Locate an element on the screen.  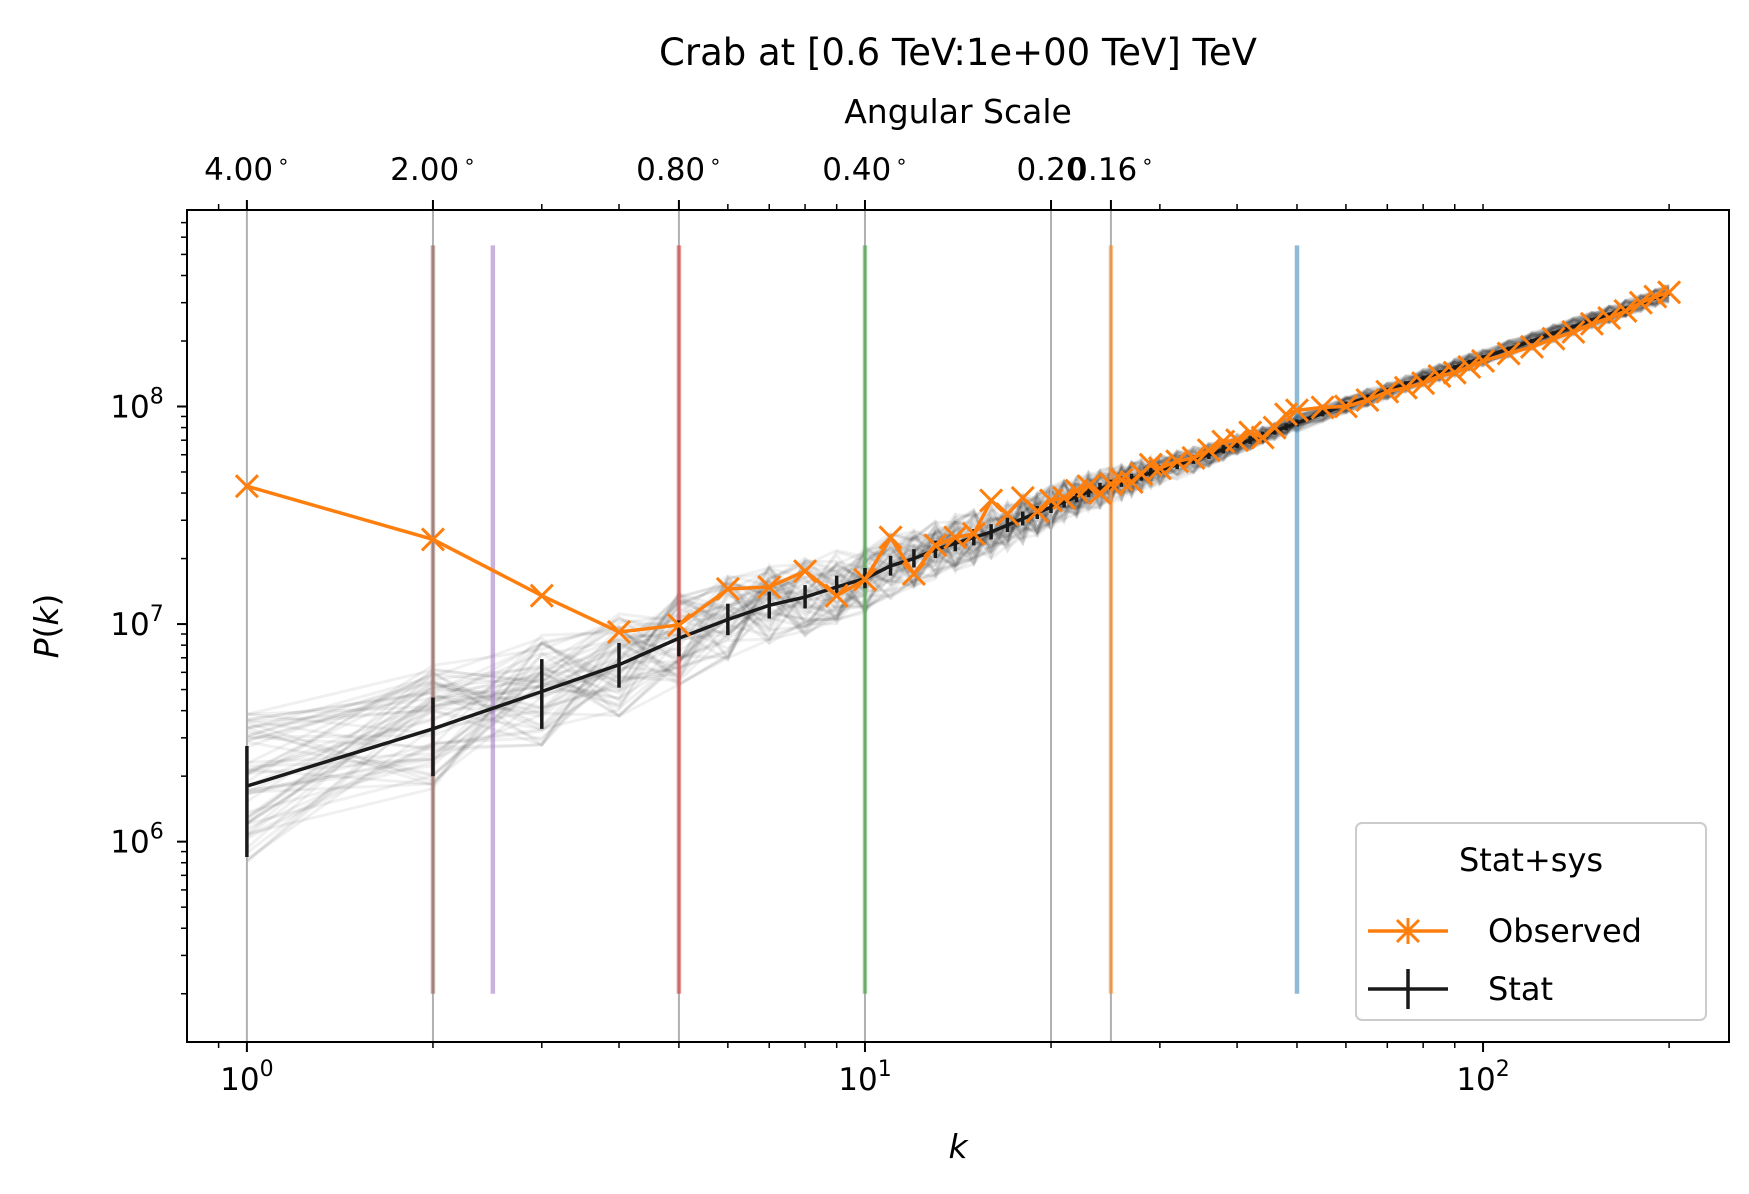
legend-stat-label: Stat is located at coordinates (1520, 989).